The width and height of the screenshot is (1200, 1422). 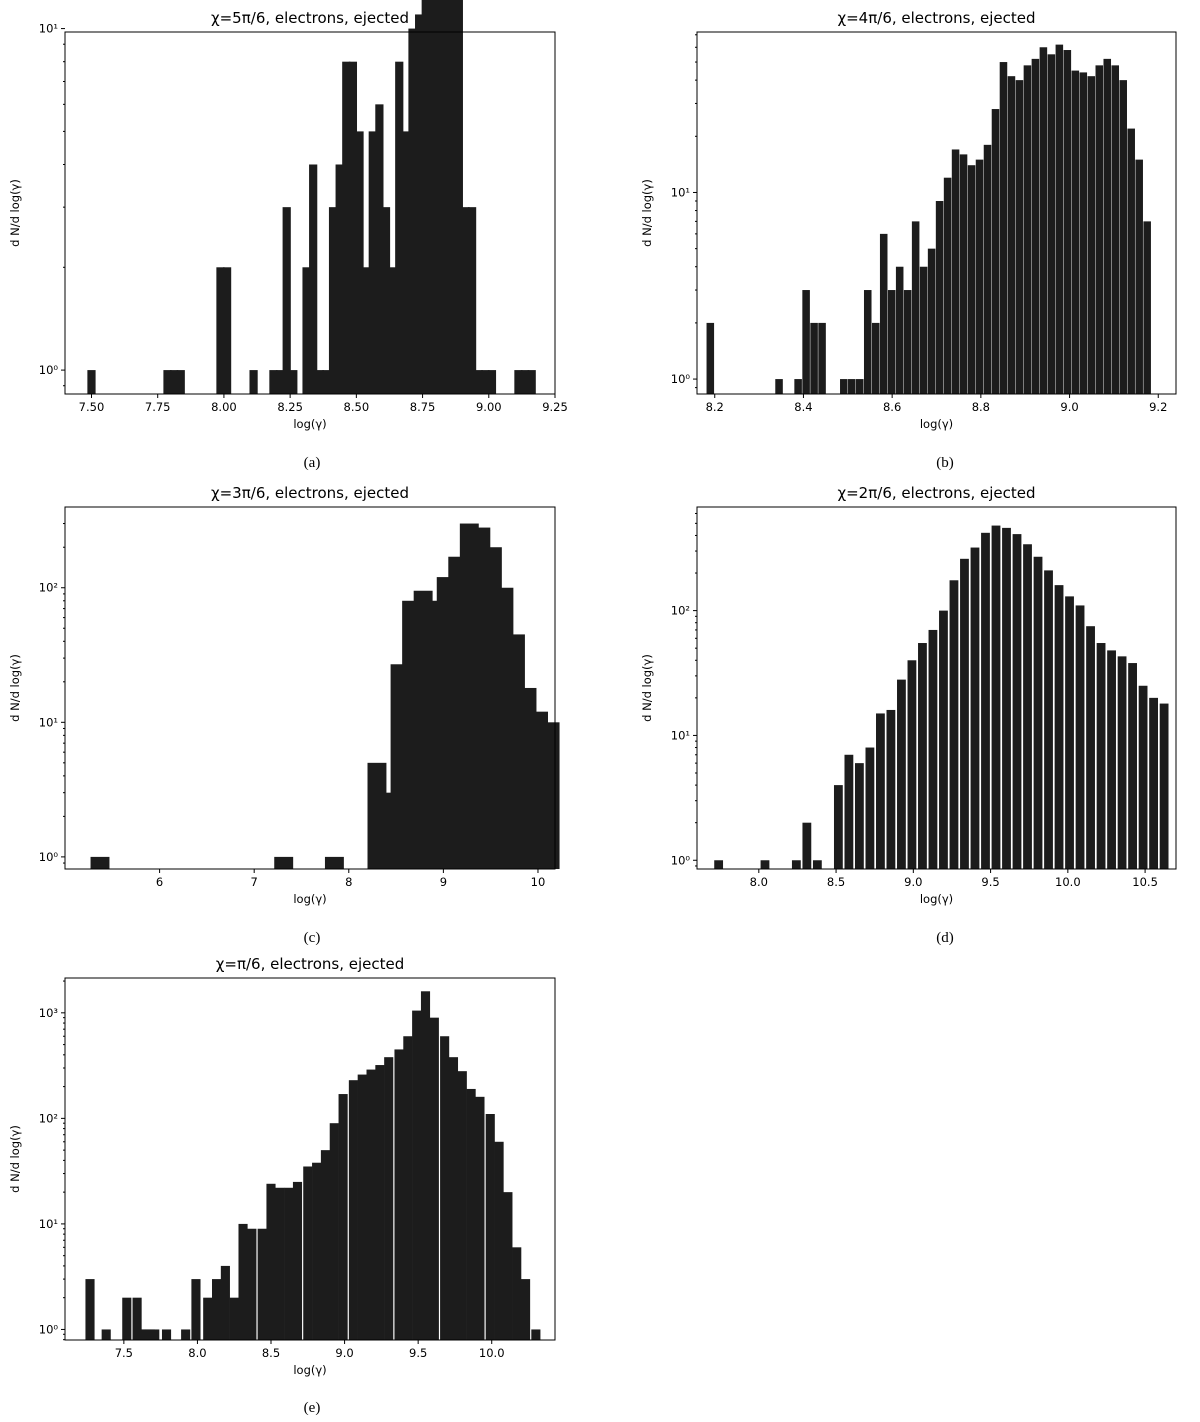 I want to click on x-tick-label: 9, so click(x=443, y=882).